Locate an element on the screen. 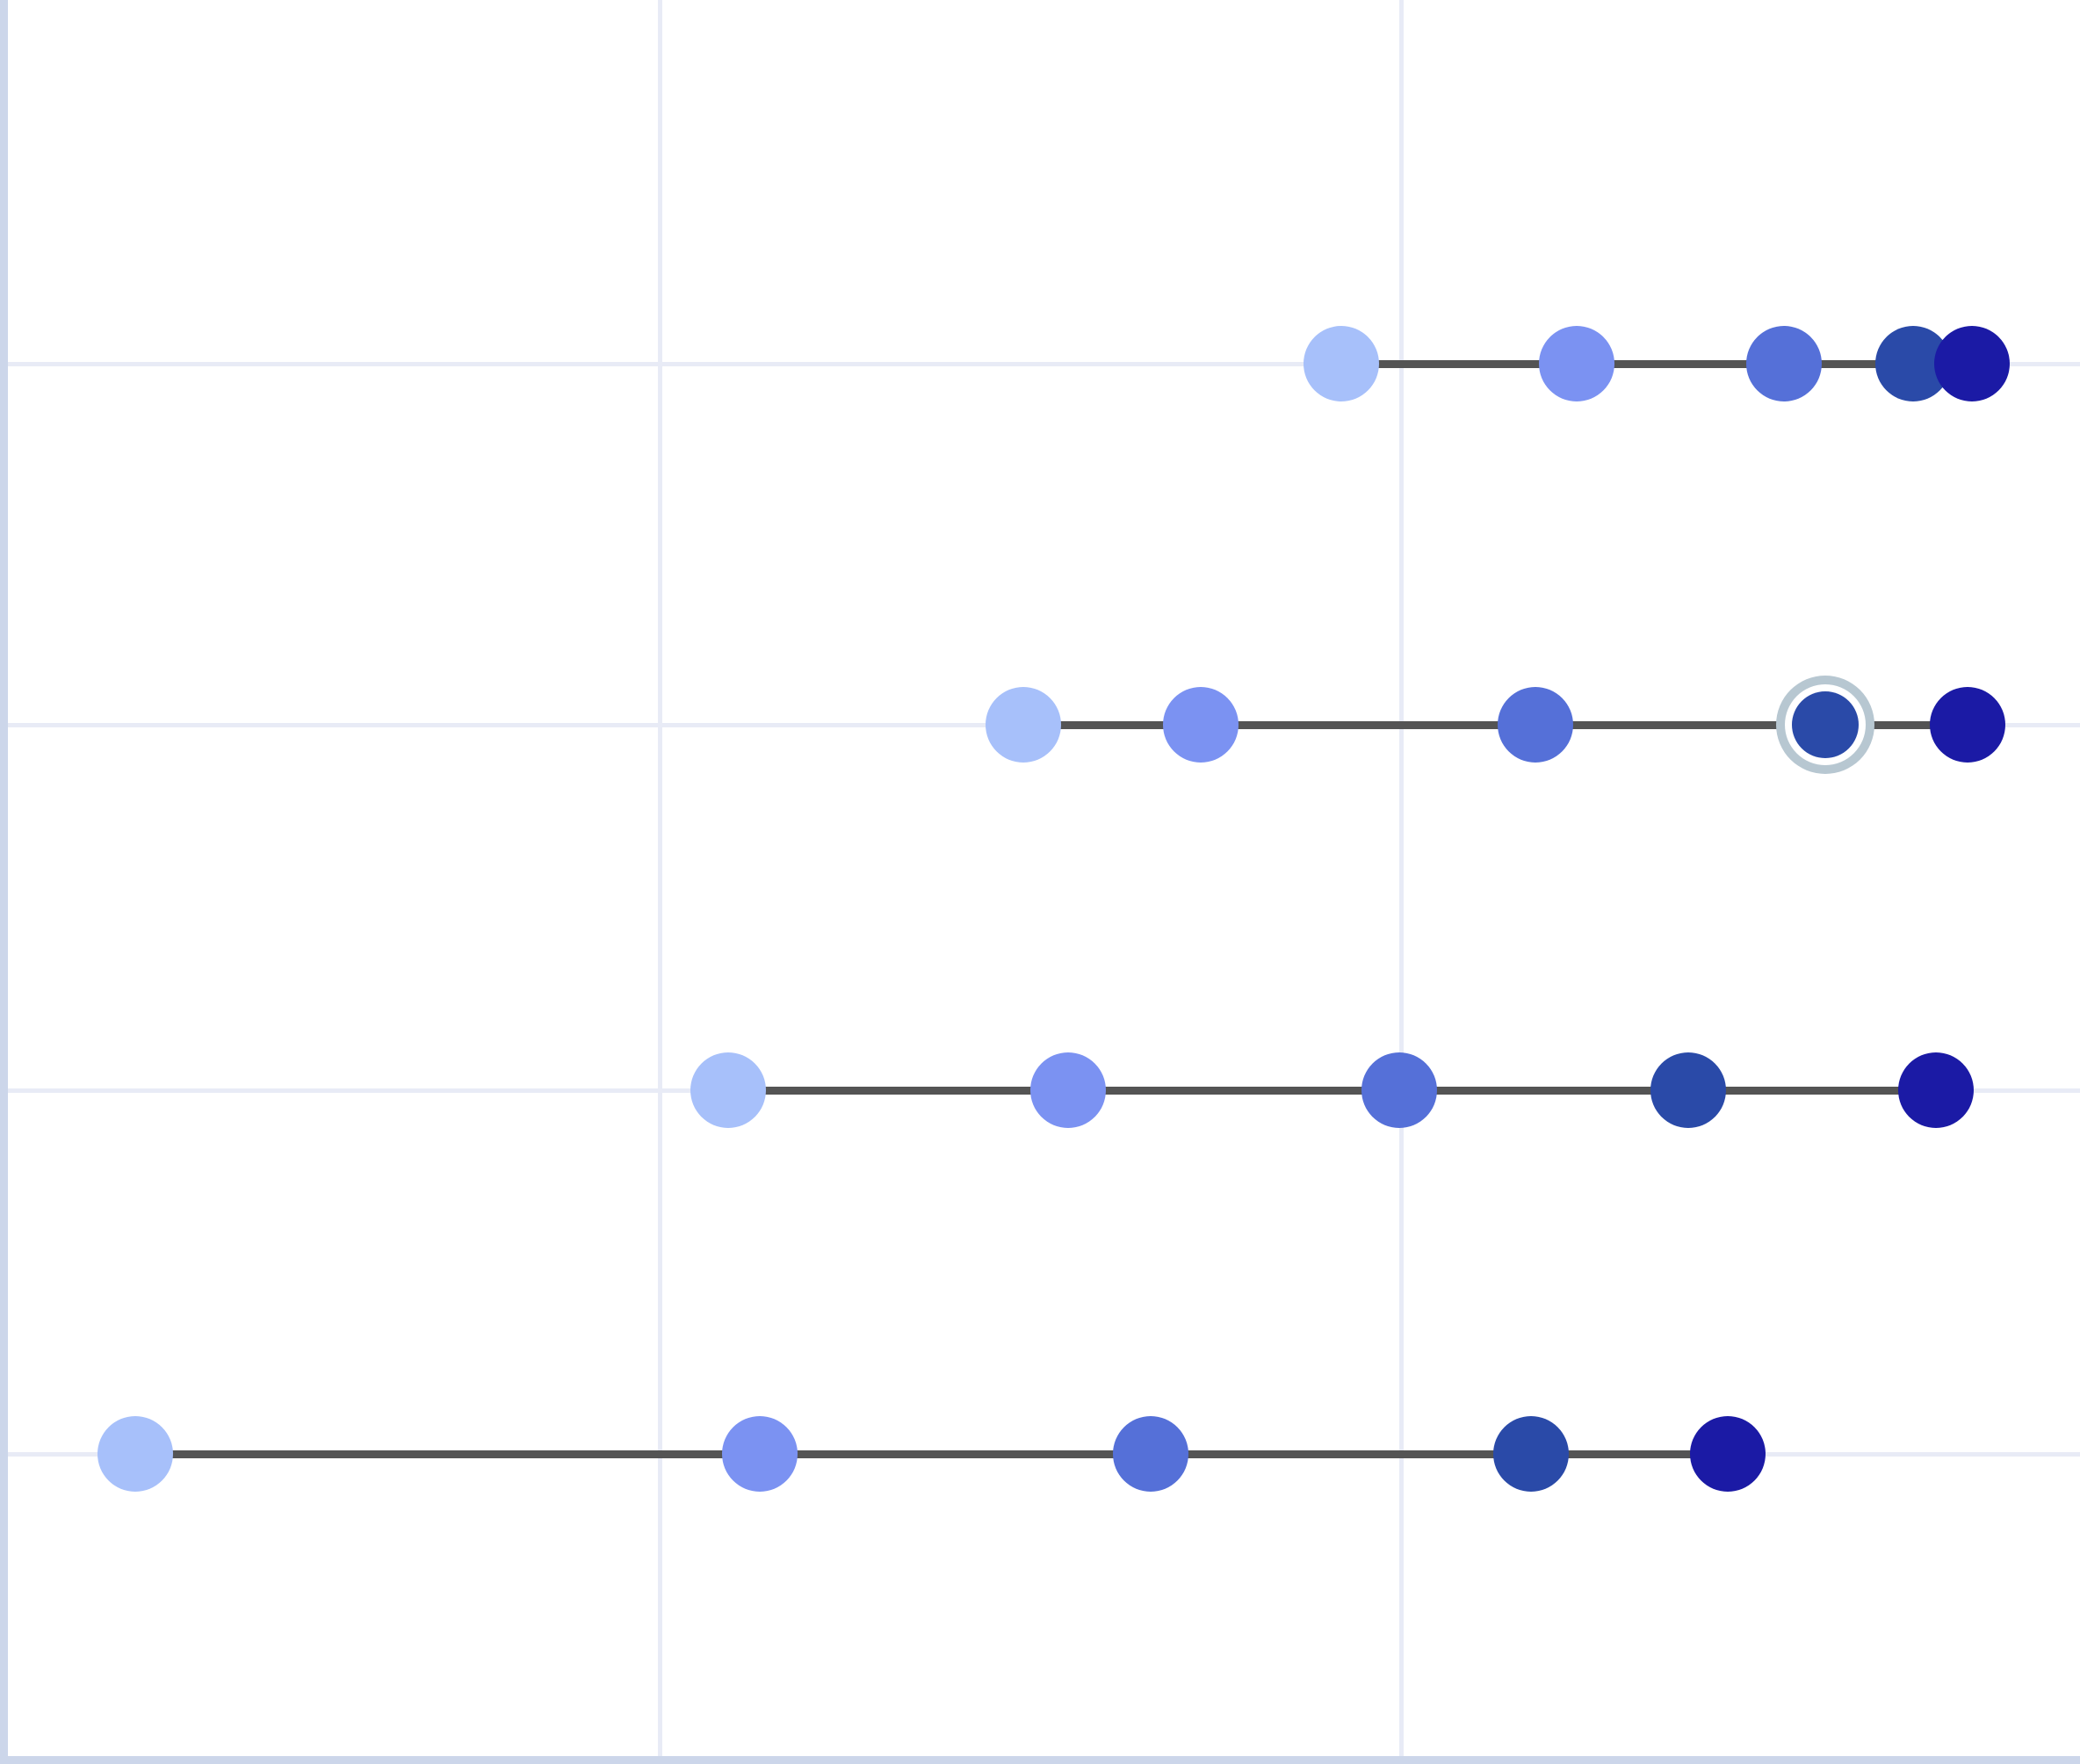 The width and height of the screenshot is (2080, 1764). y-axis-line is located at coordinates (4, 882).